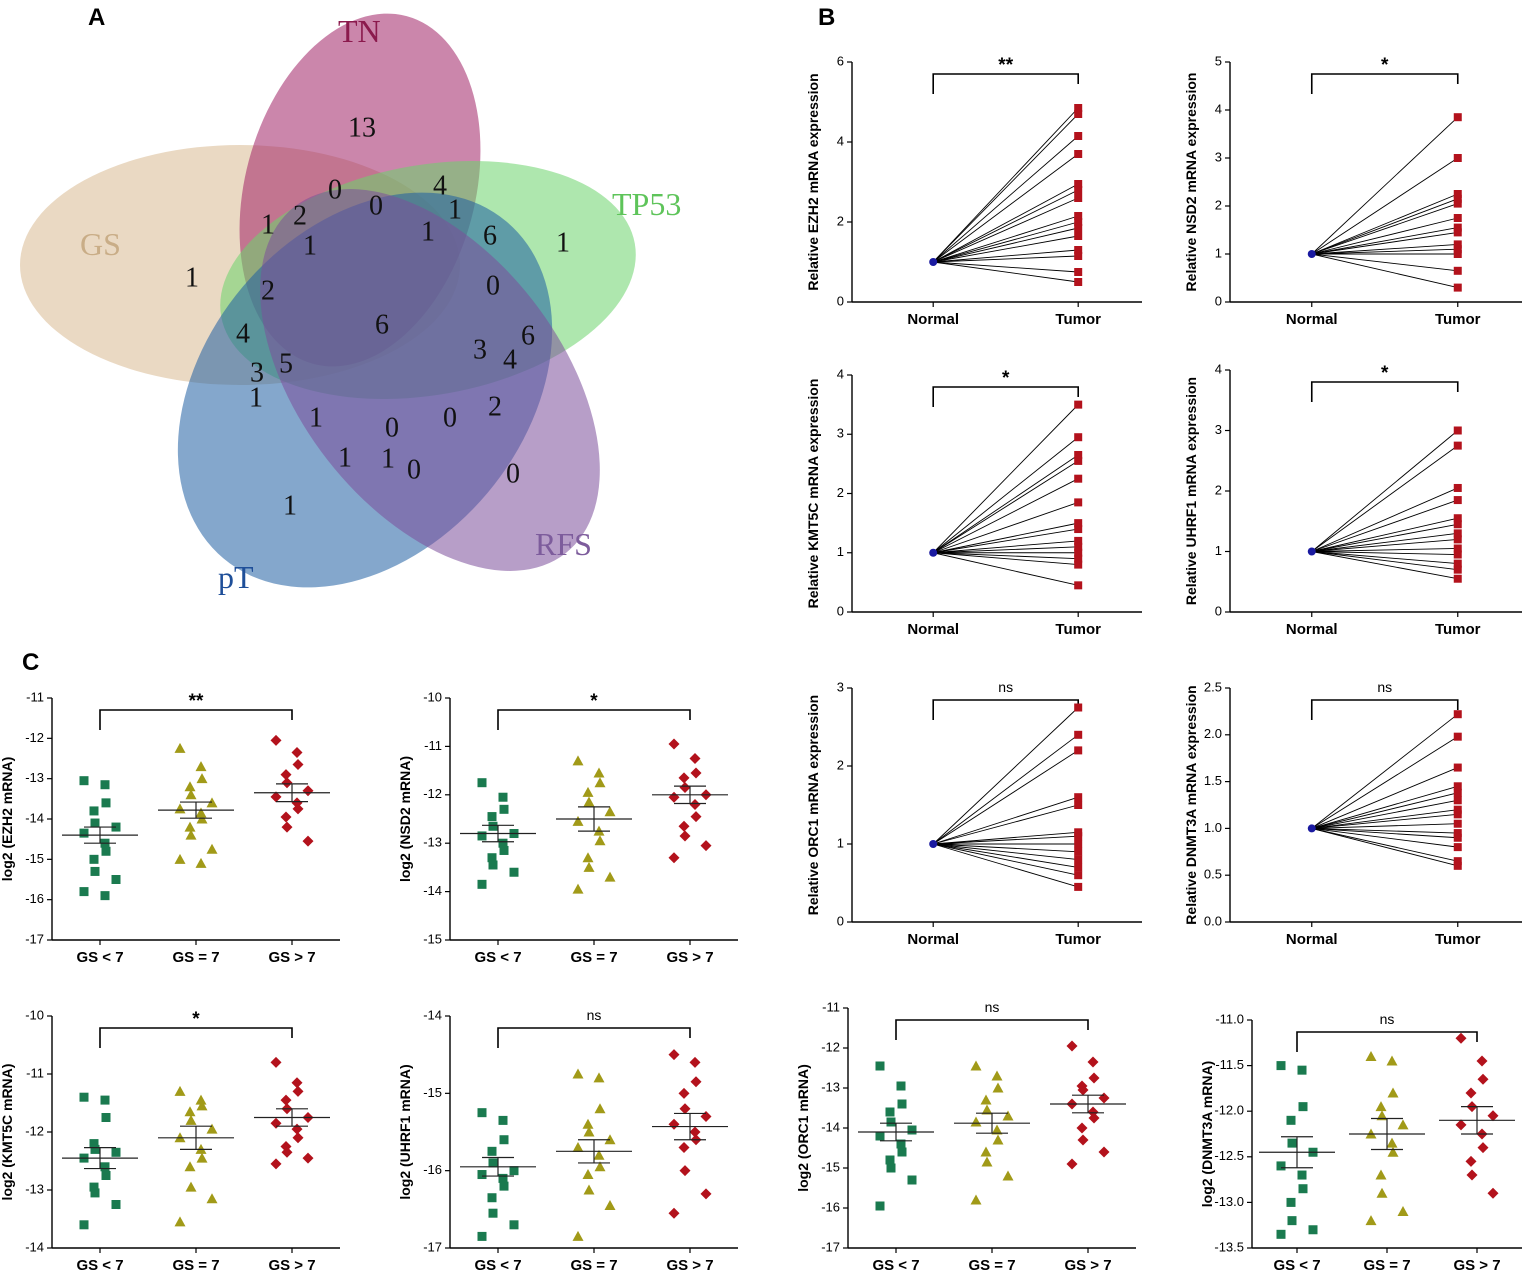 The height and width of the screenshot is (1273, 1535). What do you see at coordinates (432, 1169) in the screenshot?
I see `y-tick-label: -16` at bounding box center [432, 1169].